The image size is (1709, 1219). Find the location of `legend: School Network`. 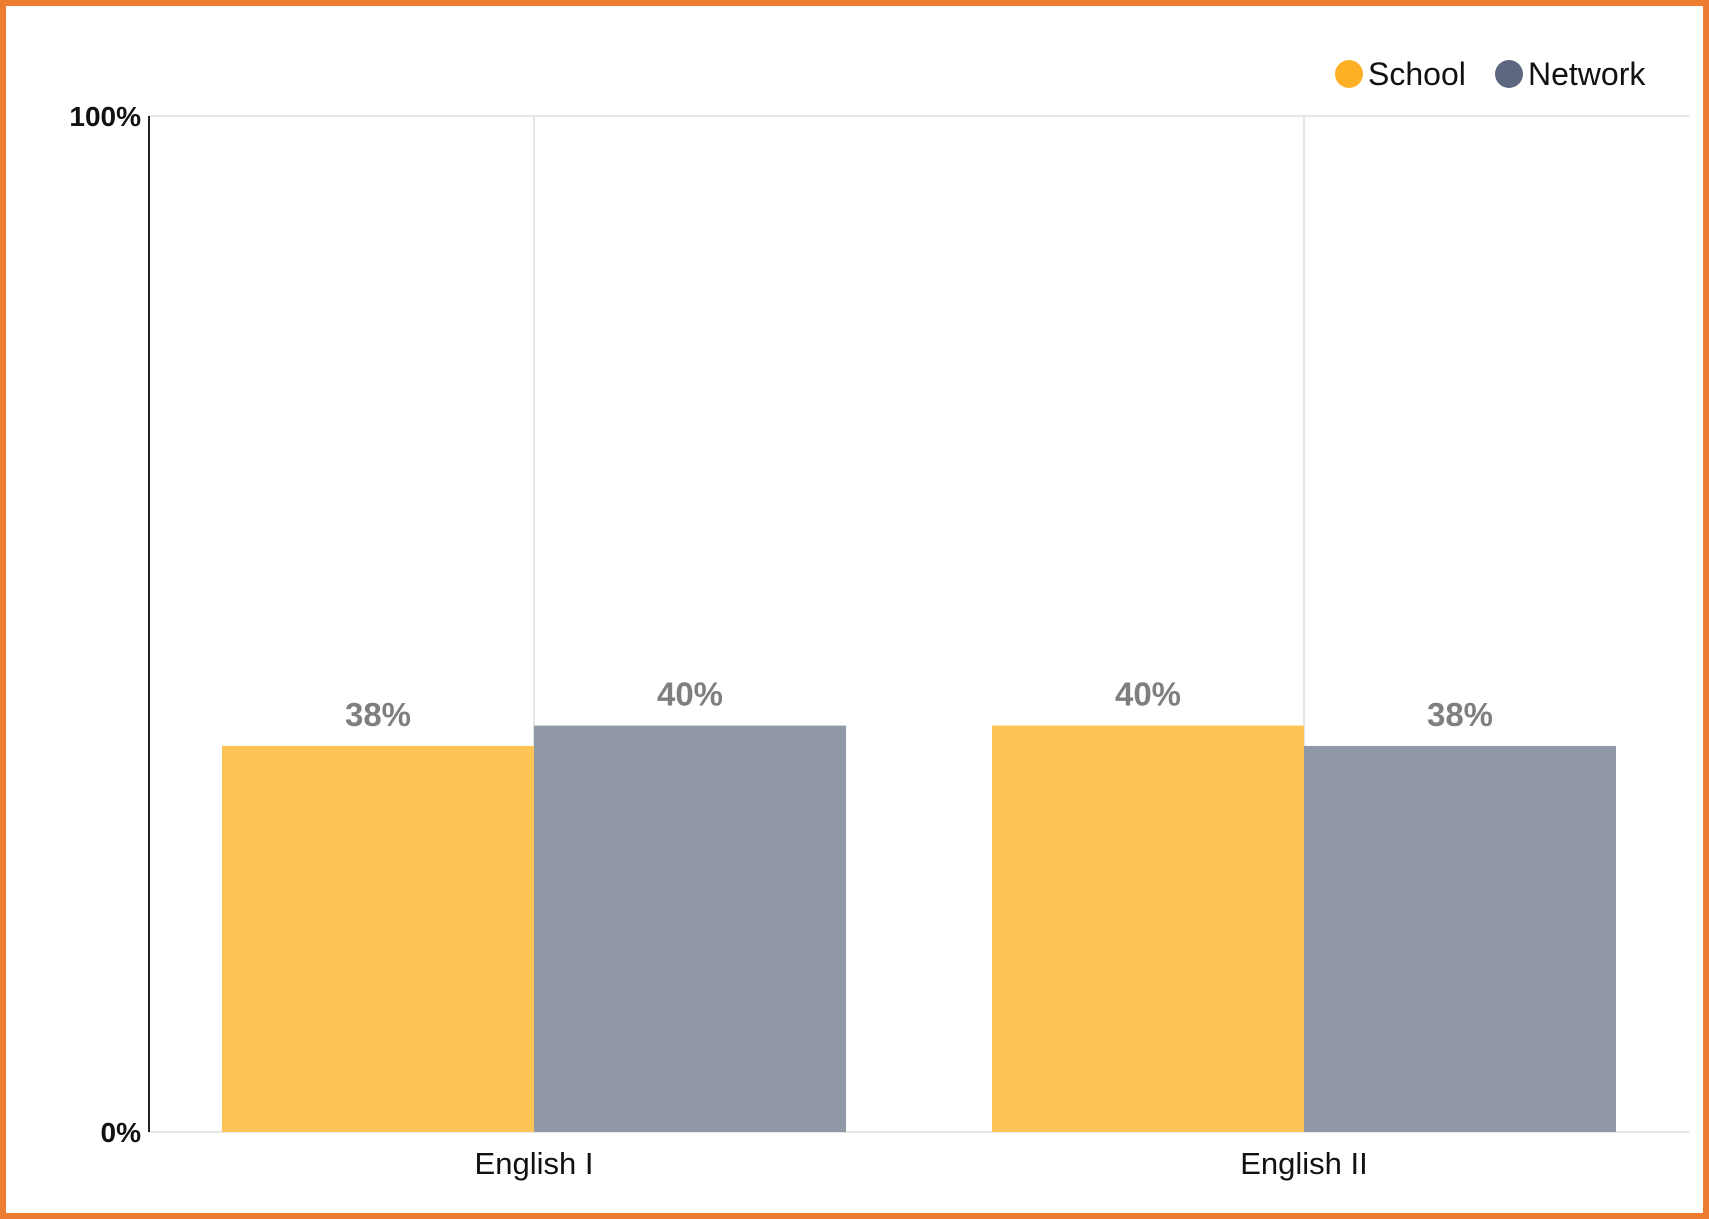

legend: School Network is located at coordinates (1490, 74).